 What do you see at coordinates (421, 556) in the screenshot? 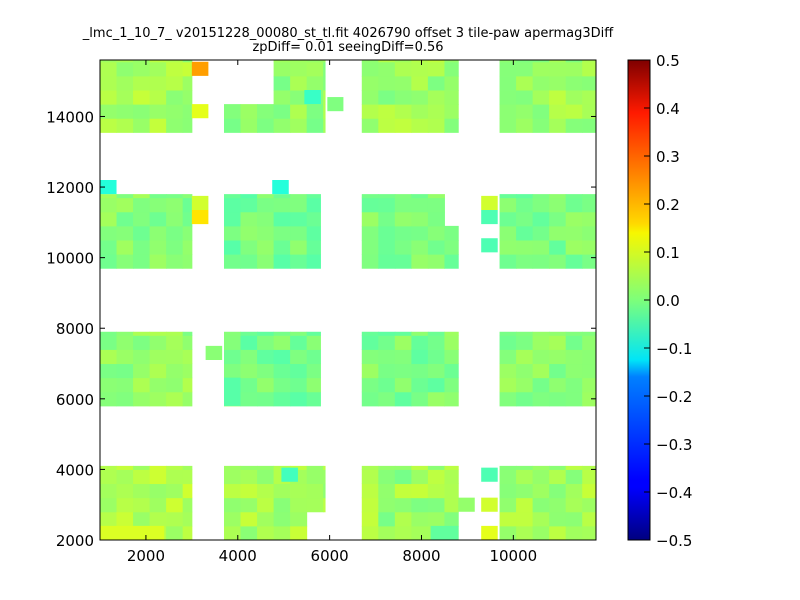
I see `x-tick-label: 8000` at bounding box center [421, 556].